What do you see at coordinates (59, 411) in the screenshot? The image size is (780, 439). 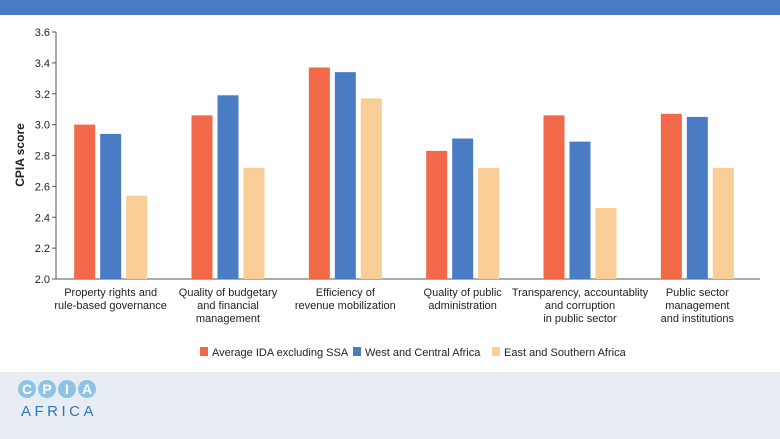 I see `logo-word: AFRICA` at bounding box center [59, 411].